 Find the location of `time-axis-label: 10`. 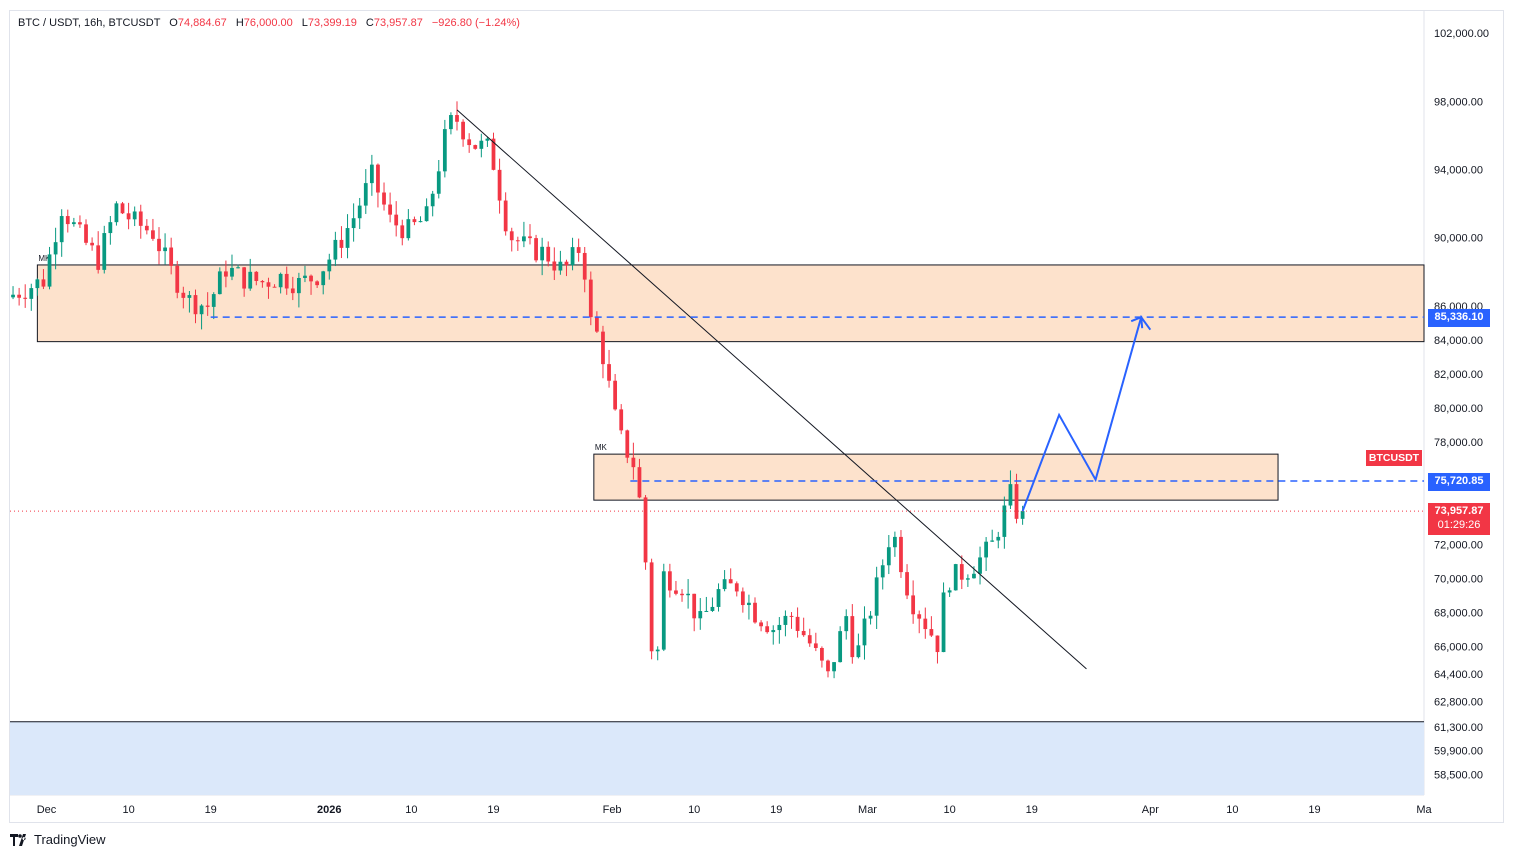

time-axis-label: 10 is located at coordinates (411, 810).